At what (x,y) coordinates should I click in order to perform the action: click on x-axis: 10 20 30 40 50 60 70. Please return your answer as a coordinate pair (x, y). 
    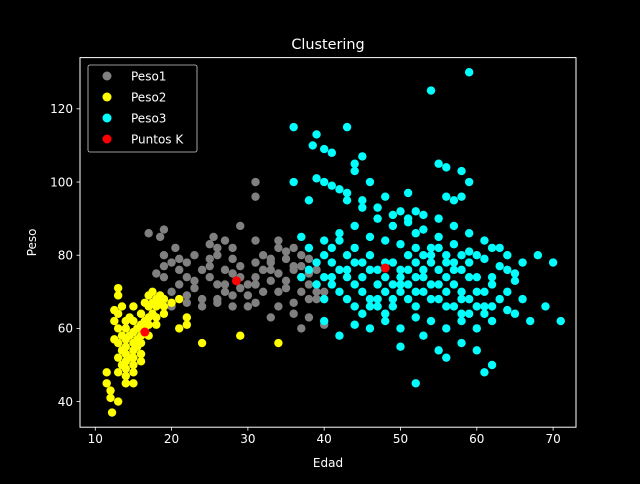
    Looking at the image, I should click on (324, 436).